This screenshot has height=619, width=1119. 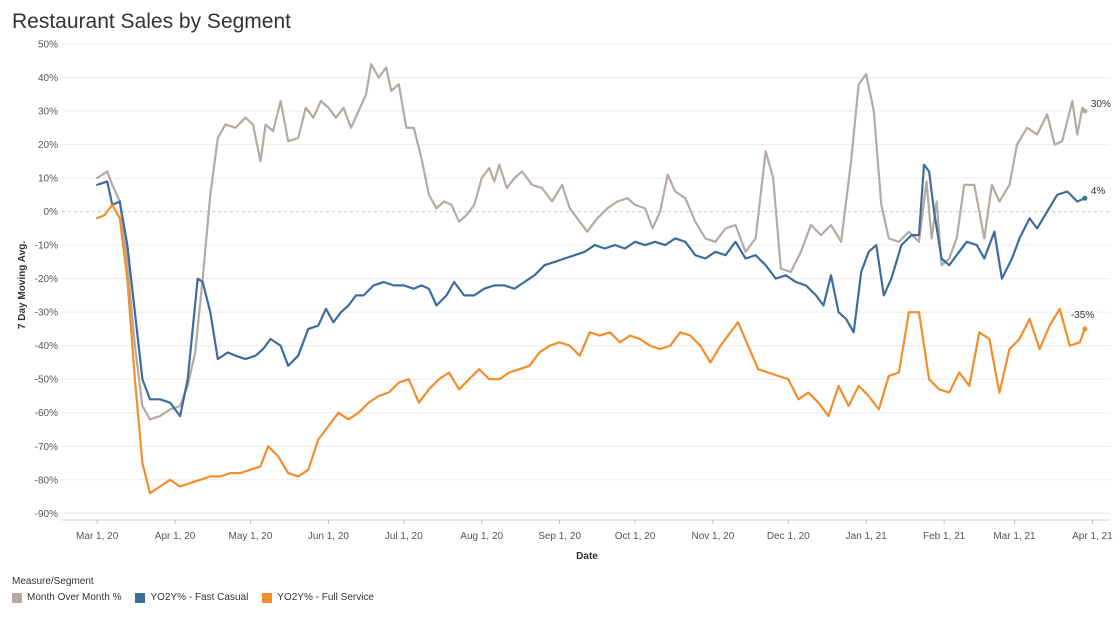 I want to click on series-end-point-yo2y-fast-casual, so click(x=1085, y=198).